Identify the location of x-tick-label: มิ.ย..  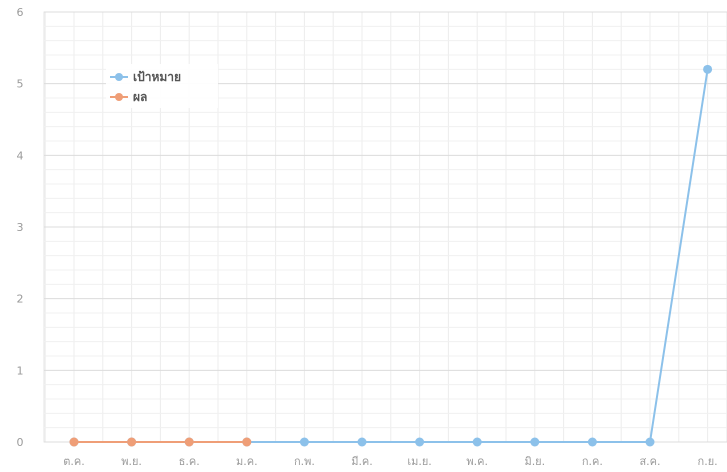
(534, 461).